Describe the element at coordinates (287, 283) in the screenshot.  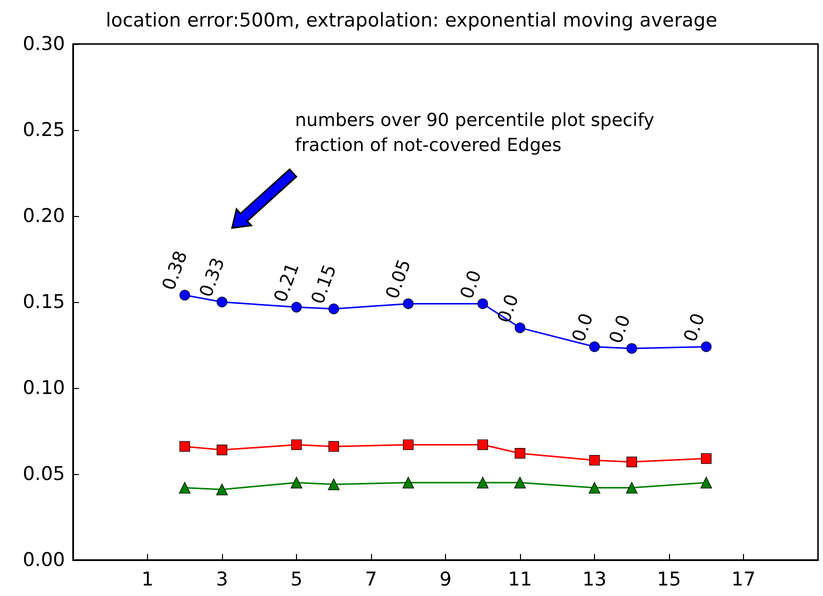
I see `annotation: 0.21` at that location.